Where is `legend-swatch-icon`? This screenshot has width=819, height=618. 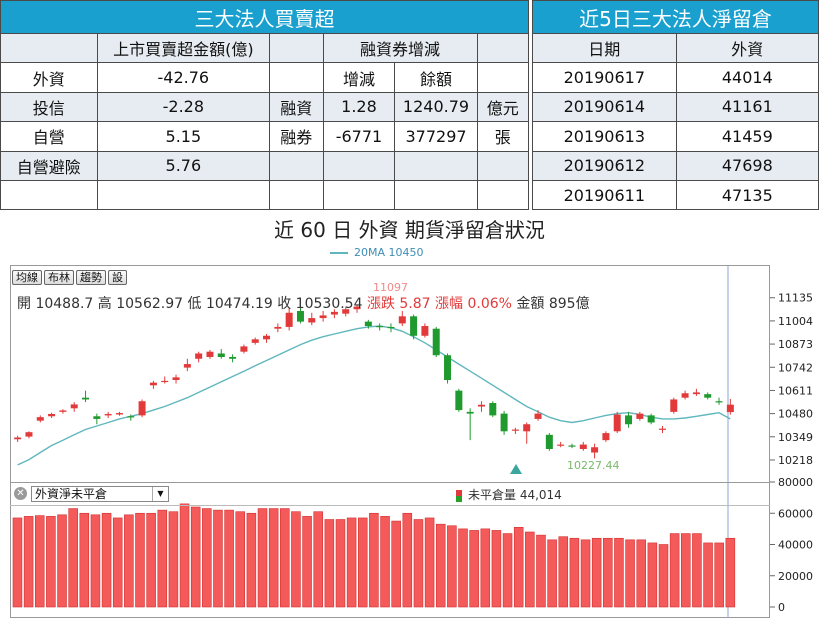
legend-swatch-icon is located at coordinates (459, 495).